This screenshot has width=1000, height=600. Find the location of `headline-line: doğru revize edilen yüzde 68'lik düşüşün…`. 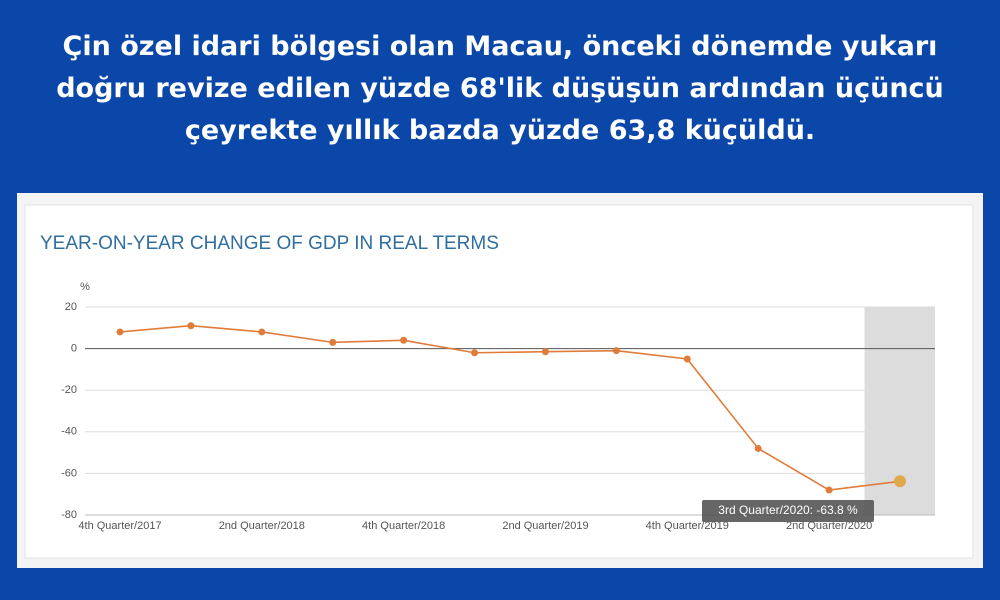

headline-line: doğru revize edilen yüzde 68'lik düşüşün… is located at coordinates (500, 88).